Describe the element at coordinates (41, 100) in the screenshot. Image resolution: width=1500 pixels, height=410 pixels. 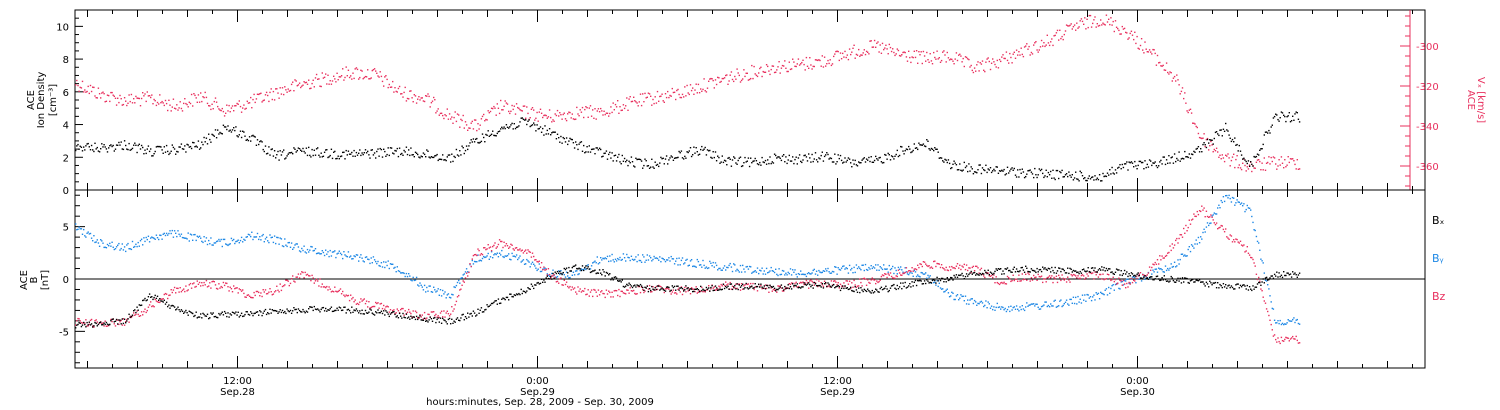
I see `density-axis-label-line2: Ion Density` at that location.